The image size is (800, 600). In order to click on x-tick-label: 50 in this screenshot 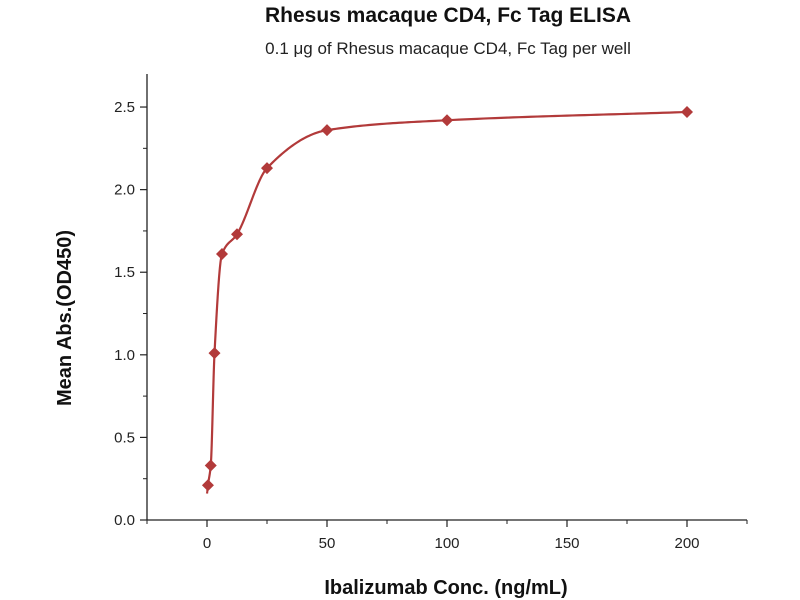, I will do `click(327, 543)`.